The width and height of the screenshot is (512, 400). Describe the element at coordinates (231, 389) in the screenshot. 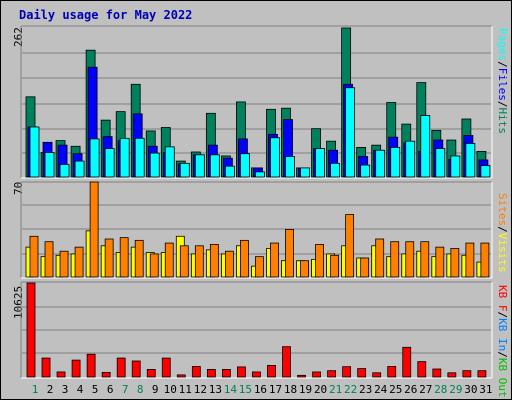

I see `day-label: 14` at that location.